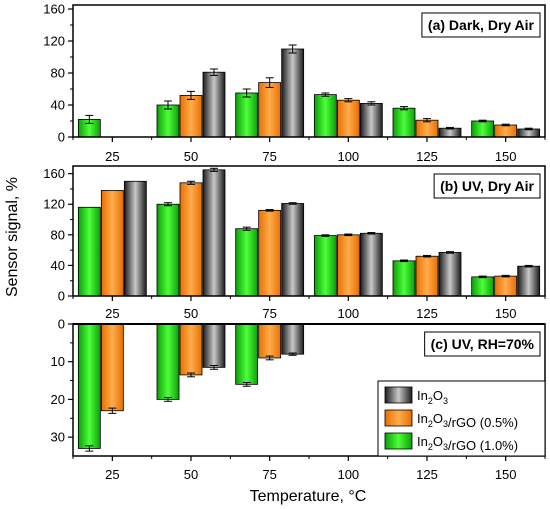 This screenshot has width=550, height=509. I want to click on panel-label-3: (c) UV, RH=70%, so click(483, 344).